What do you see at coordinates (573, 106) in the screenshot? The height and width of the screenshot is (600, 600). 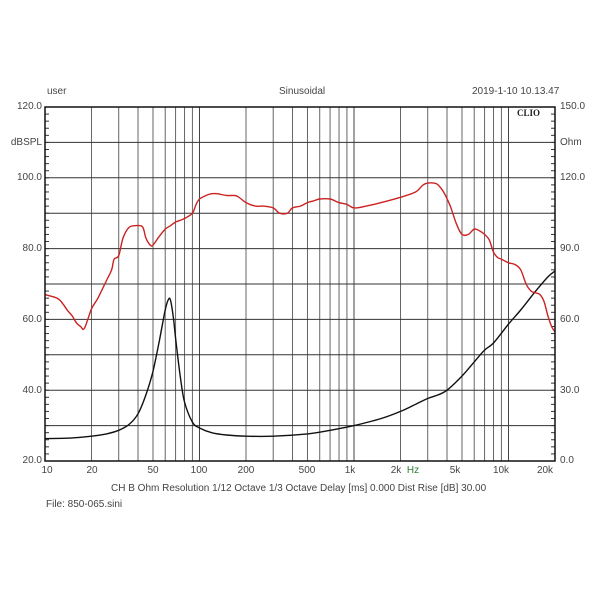 I see `y2-tick-150: 150.0` at bounding box center [573, 106].